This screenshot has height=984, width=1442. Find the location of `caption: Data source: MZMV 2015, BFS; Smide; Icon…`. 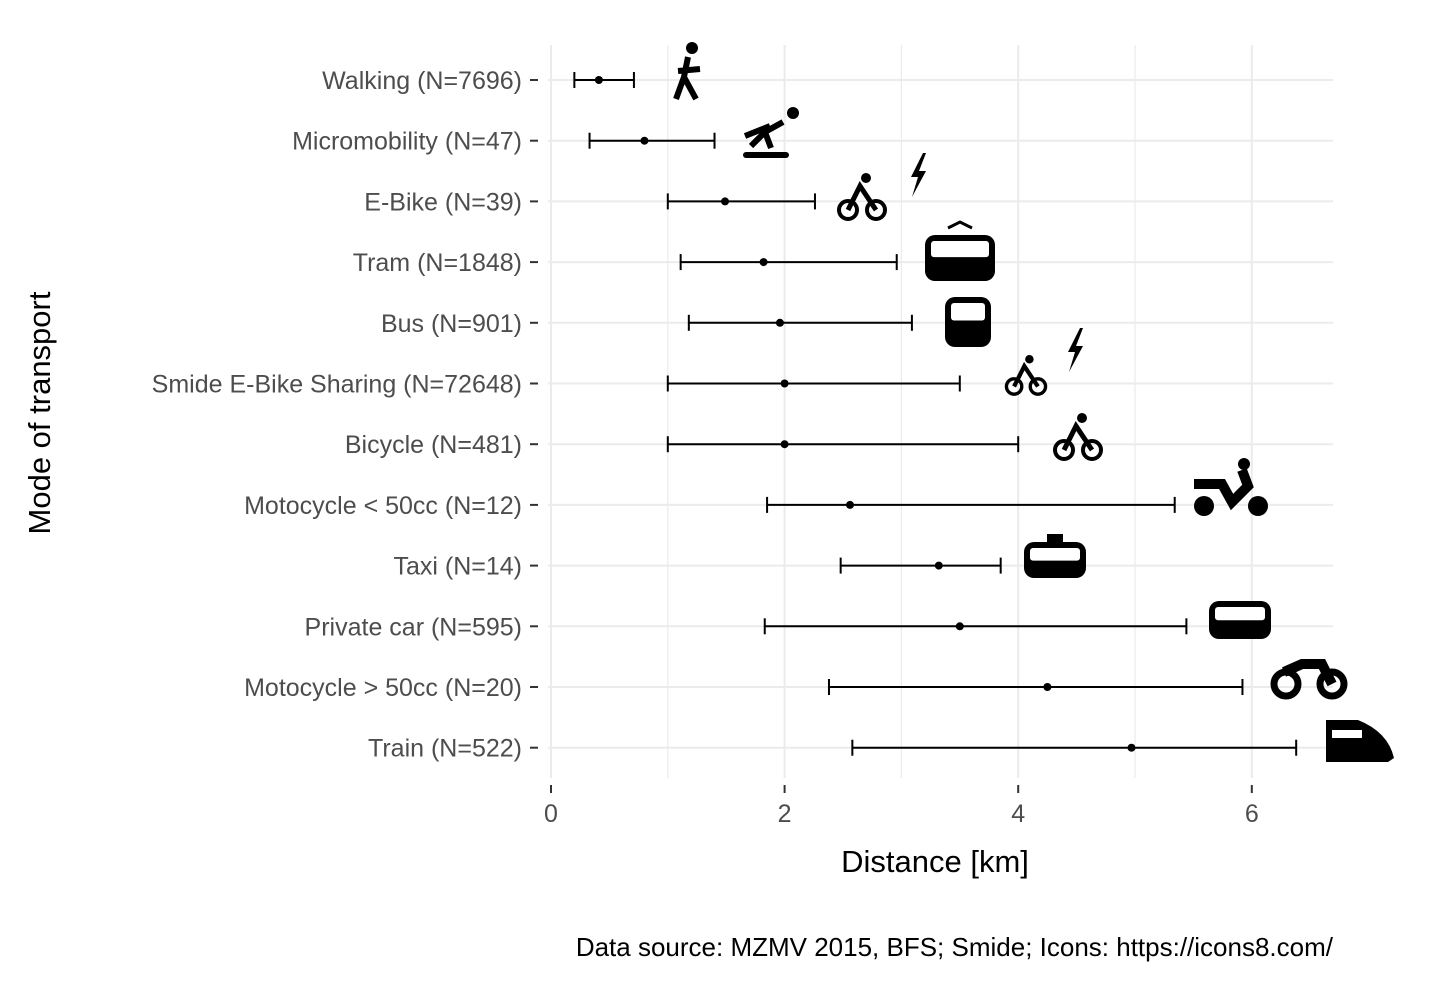

caption: Data source: MZMV 2015, BFS; Smide; Icon… is located at coordinates (955, 947).